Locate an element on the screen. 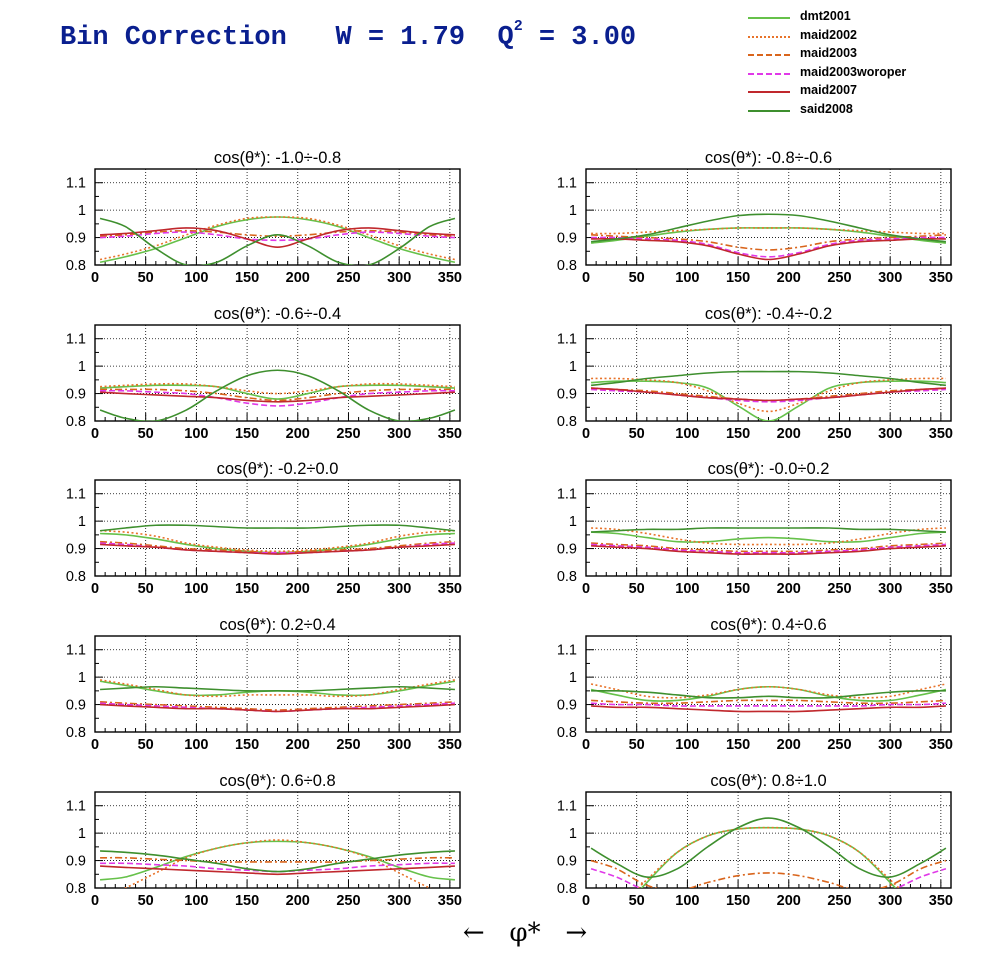 The height and width of the screenshot is (975, 998). panel-title: cos(θ*): 0.6÷0.8 is located at coordinates (277, 781).